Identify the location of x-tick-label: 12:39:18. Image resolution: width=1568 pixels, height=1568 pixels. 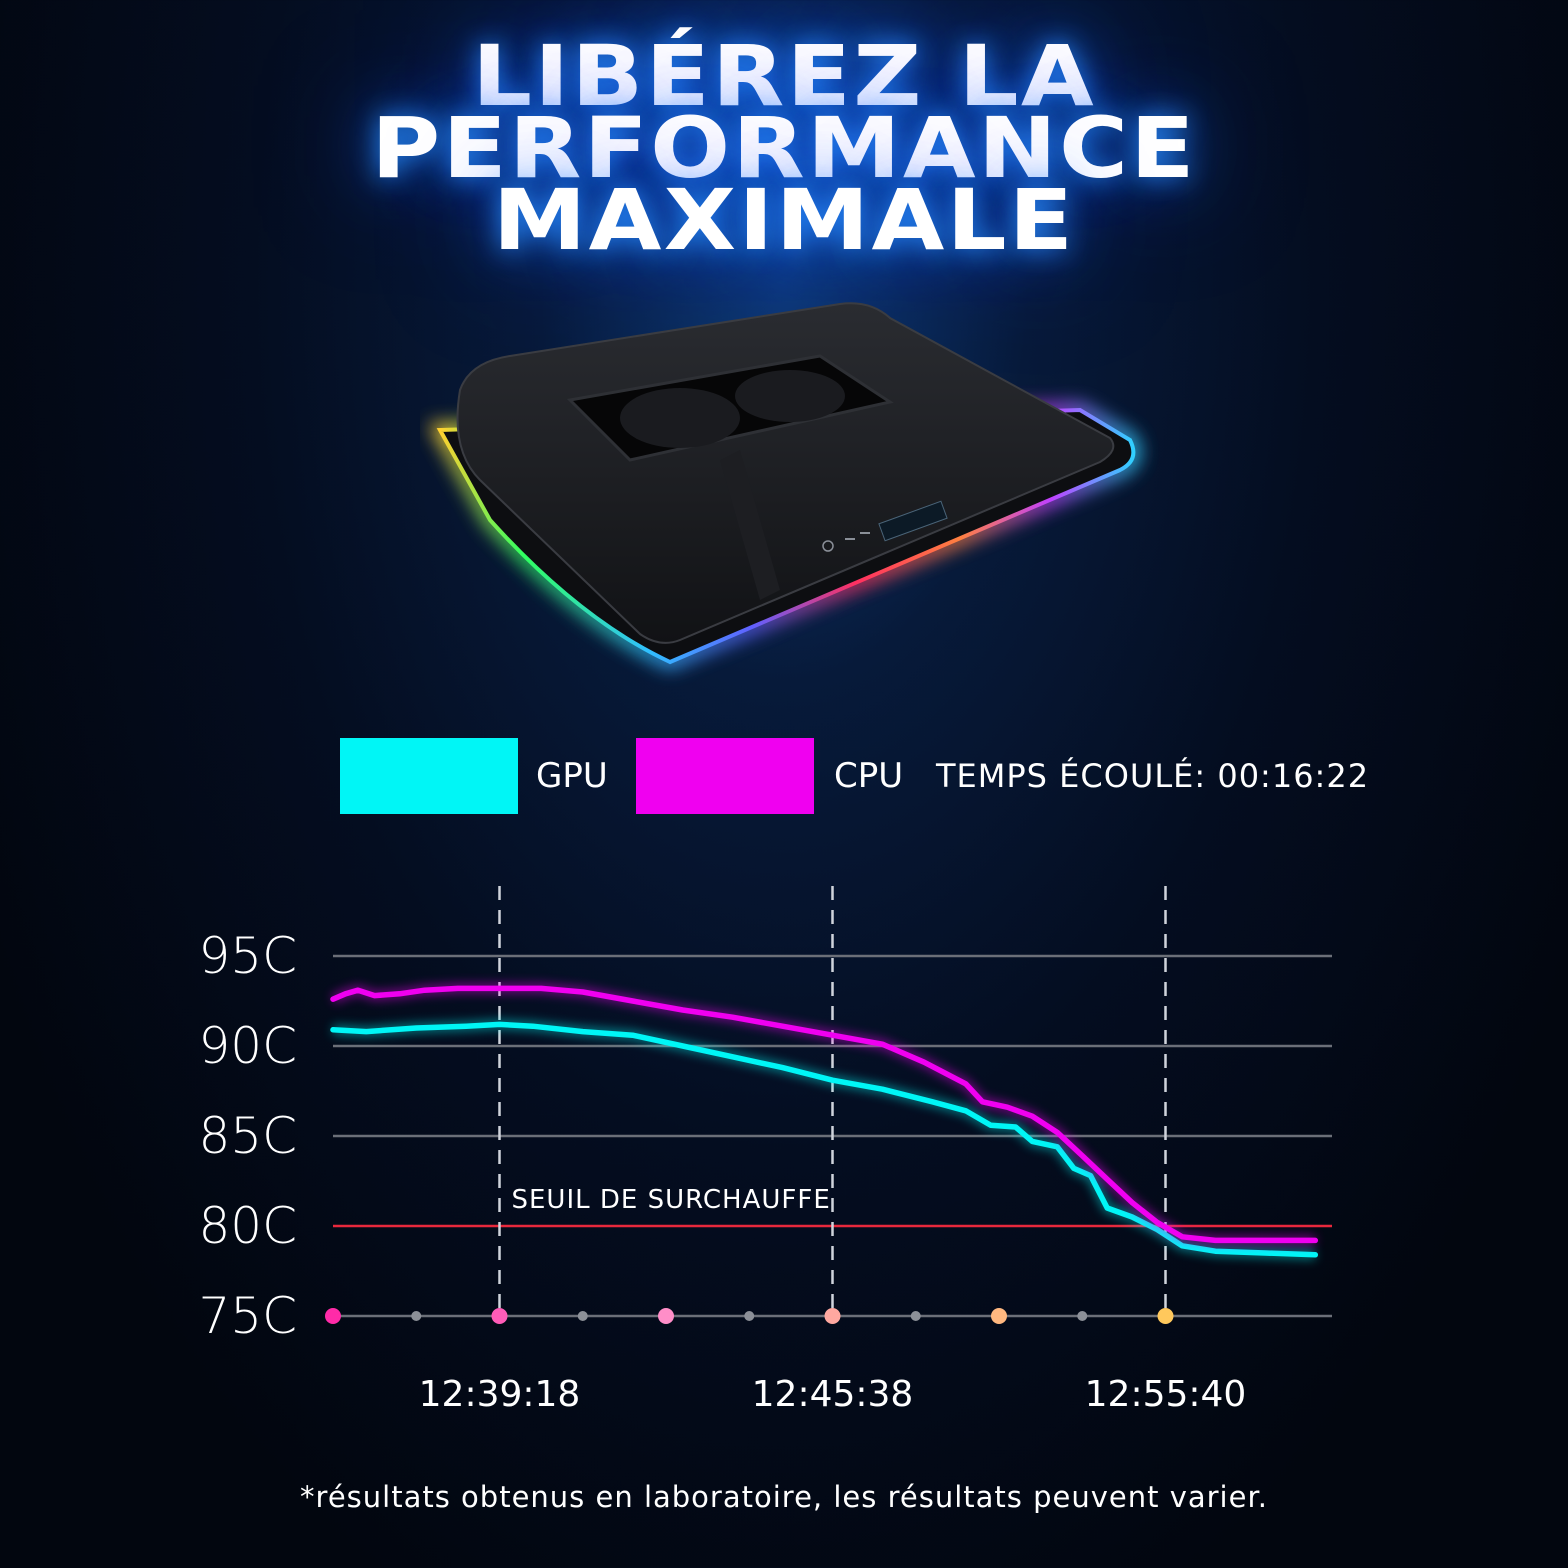
(500, 1394).